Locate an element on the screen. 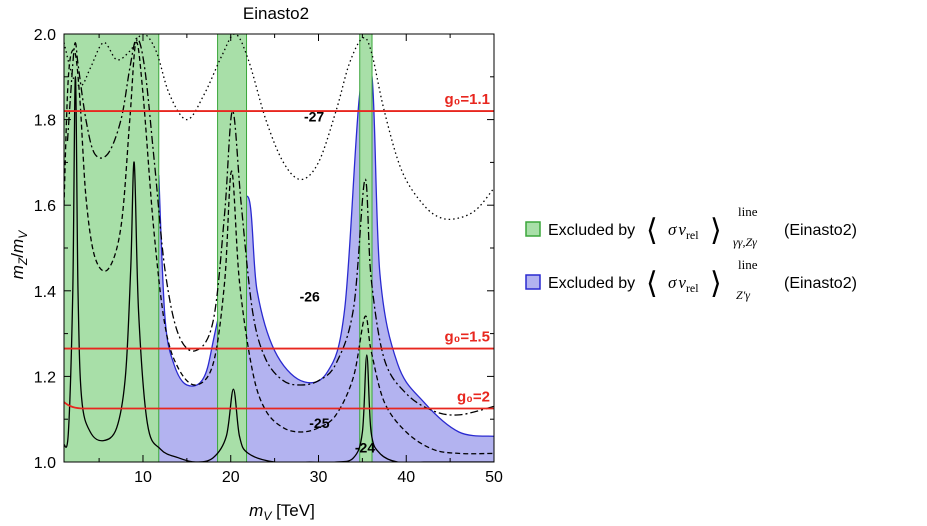 The width and height of the screenshot is (927, 526). chart-title: Einasto2 is located at coordinates (276, 13).